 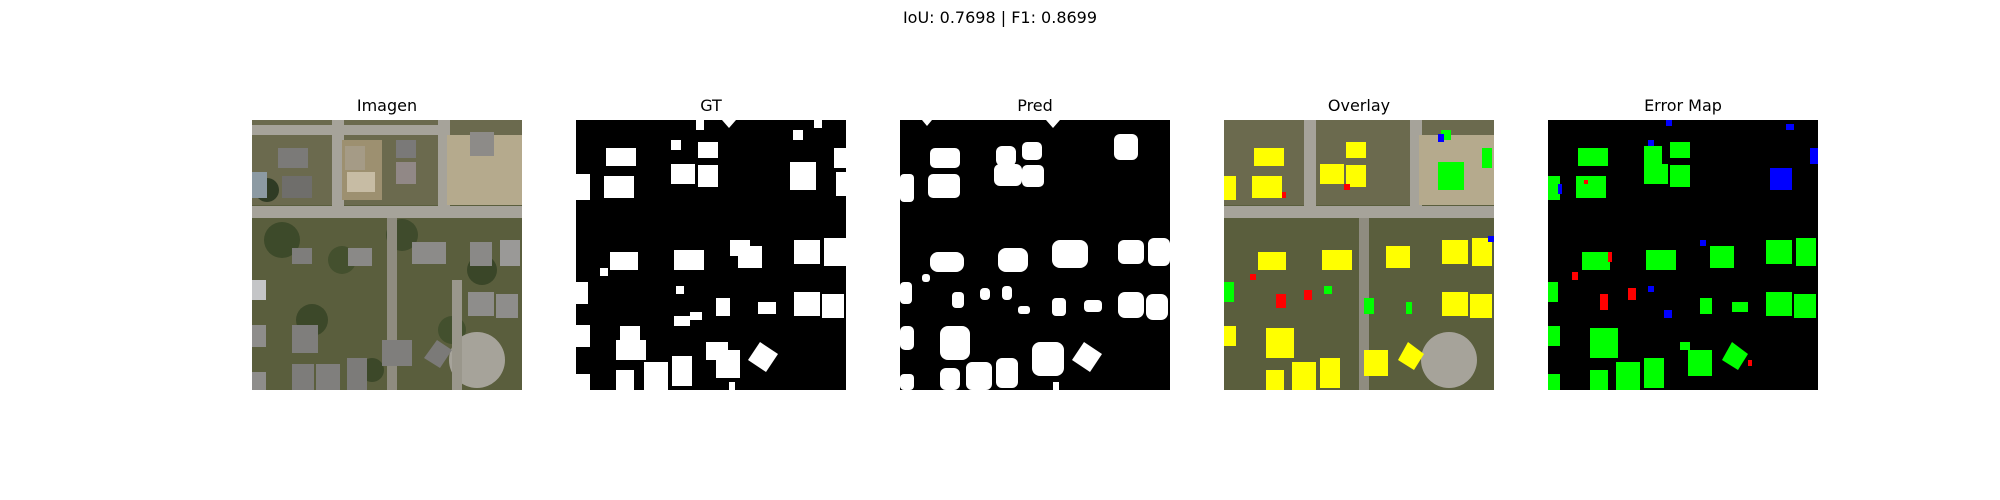 I want to click on figure-suptitle: IoU: 0.7698 | F1: 0.8699, so click(x=1000, y=17).